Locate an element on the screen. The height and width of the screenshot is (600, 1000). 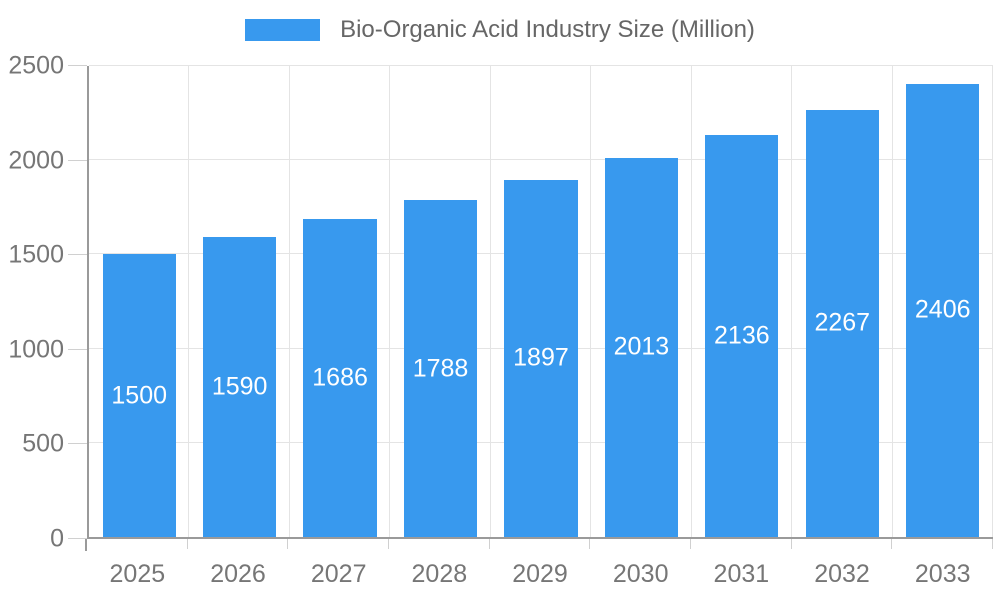
bar: 2136 is located at coordinates (742, 335).